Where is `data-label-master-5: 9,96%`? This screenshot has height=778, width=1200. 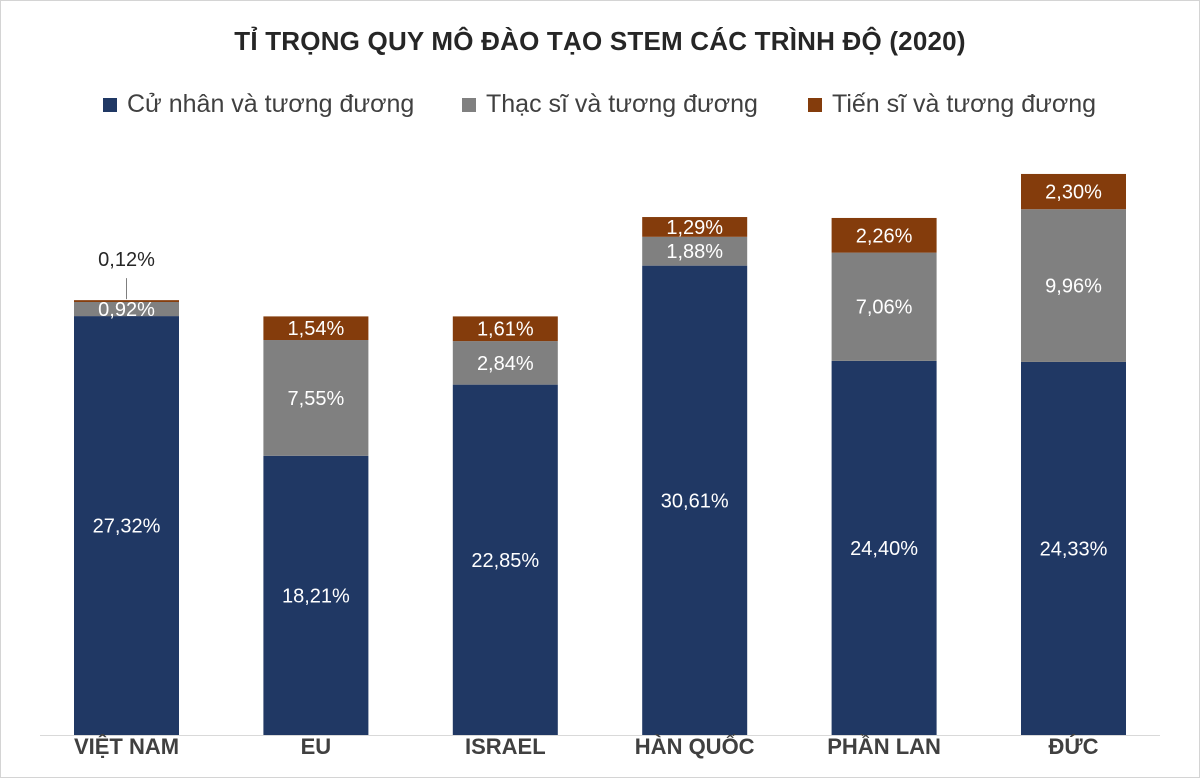 data-label-master-5: 9,96% is located at coordinates (1073, 287).